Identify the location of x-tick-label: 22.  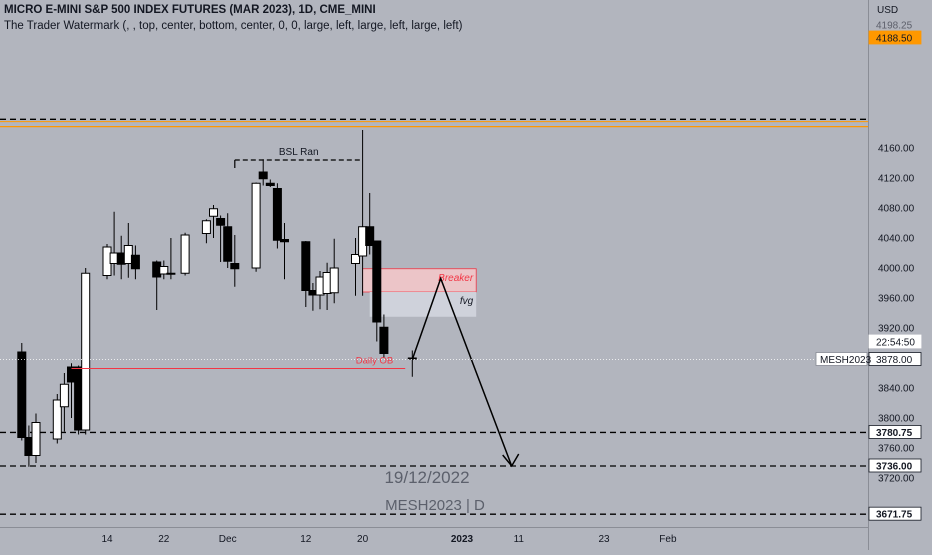
(164, 539).